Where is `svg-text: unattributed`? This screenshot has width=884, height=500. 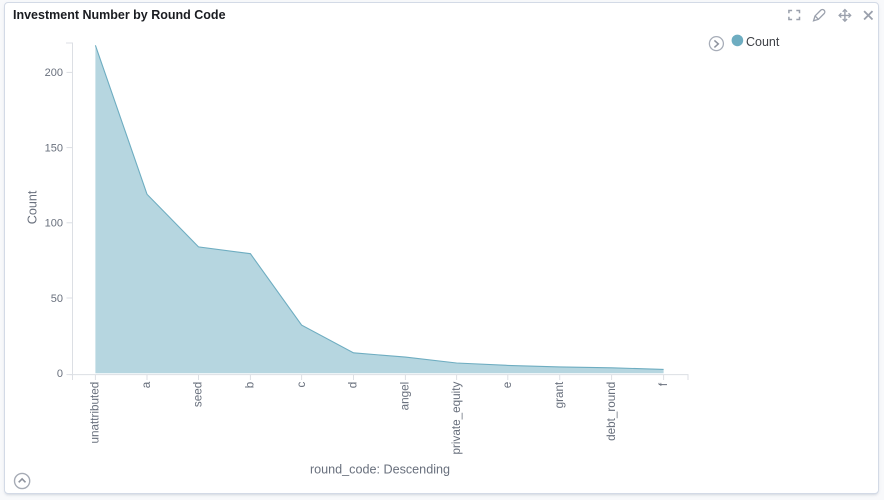 svg-text: unattributed is located at coordinates (95, 413).